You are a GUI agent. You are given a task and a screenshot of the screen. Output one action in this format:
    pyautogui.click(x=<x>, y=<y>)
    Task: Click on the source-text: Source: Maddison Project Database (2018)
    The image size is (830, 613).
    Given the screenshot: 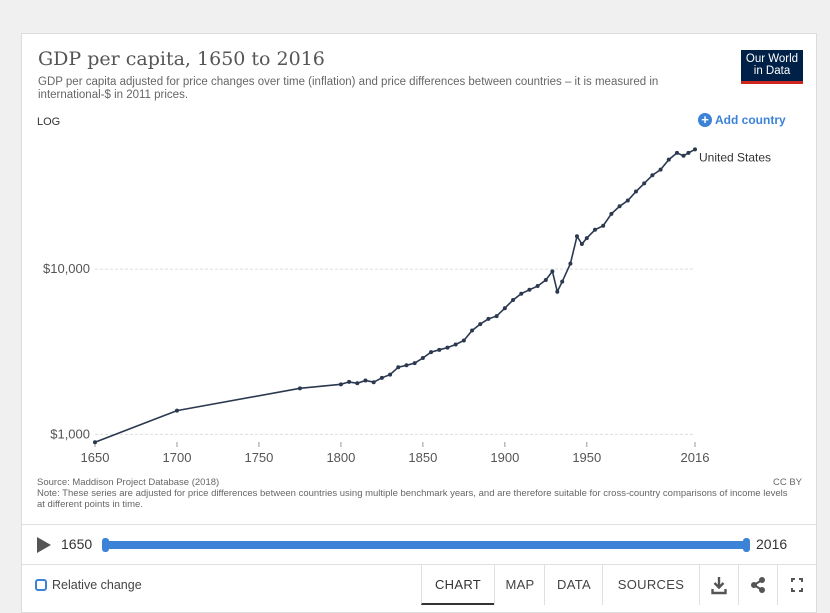 What is the action you would take?
    pyautogui.click(x=128, y=482)
    